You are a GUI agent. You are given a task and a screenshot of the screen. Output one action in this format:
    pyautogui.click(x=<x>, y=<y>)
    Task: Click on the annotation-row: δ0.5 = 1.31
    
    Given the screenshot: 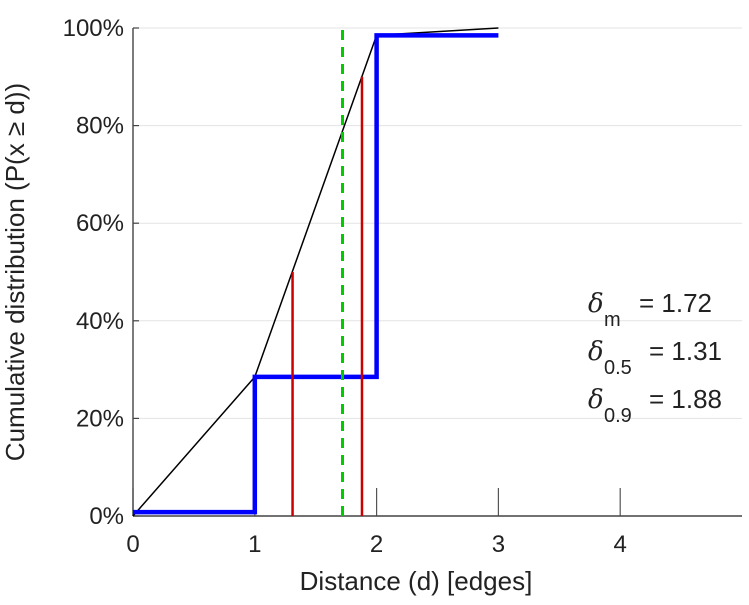 What is the action you would take?
    pyautogui.click(x=655, y=357)
    